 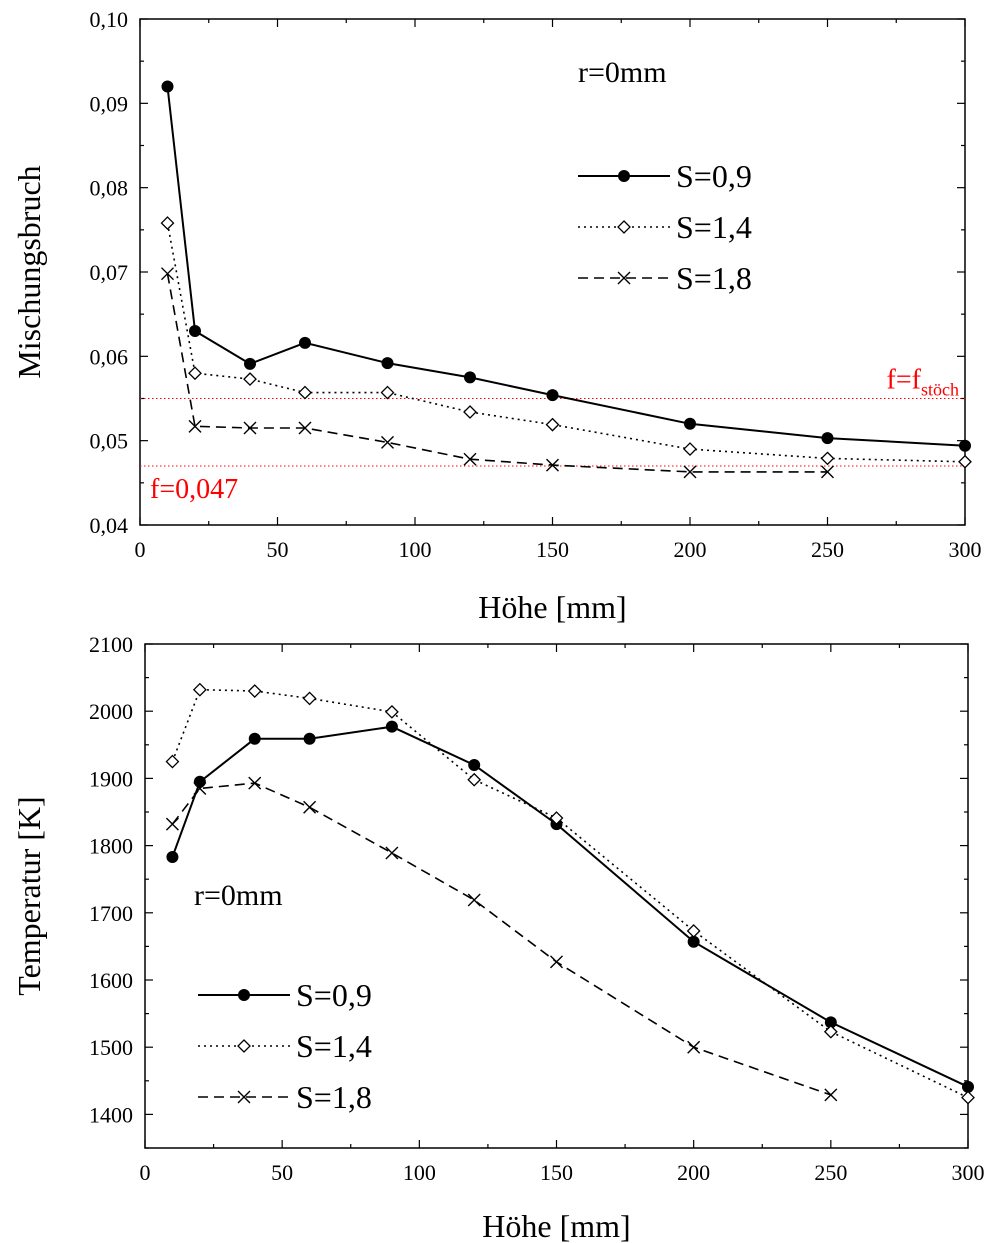 What do you see at coordinates (111, 846) in the screenshot?
I see `y-tick-label: 1800` at bounding box center [111, 846].